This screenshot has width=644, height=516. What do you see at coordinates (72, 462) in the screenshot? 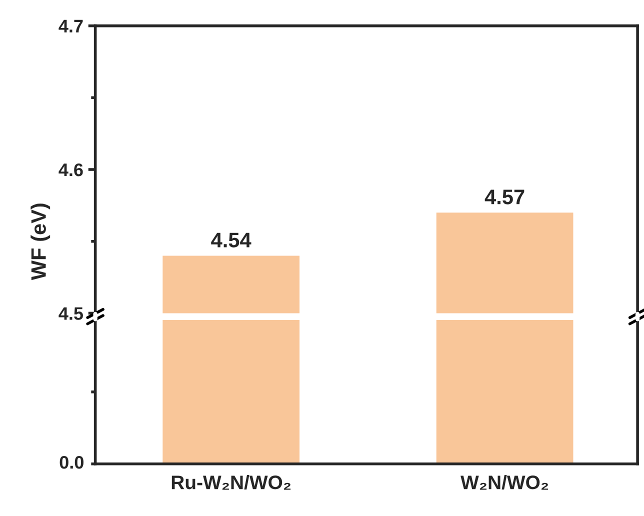
I see `text: 0.0` at bounding box center [72, 462].